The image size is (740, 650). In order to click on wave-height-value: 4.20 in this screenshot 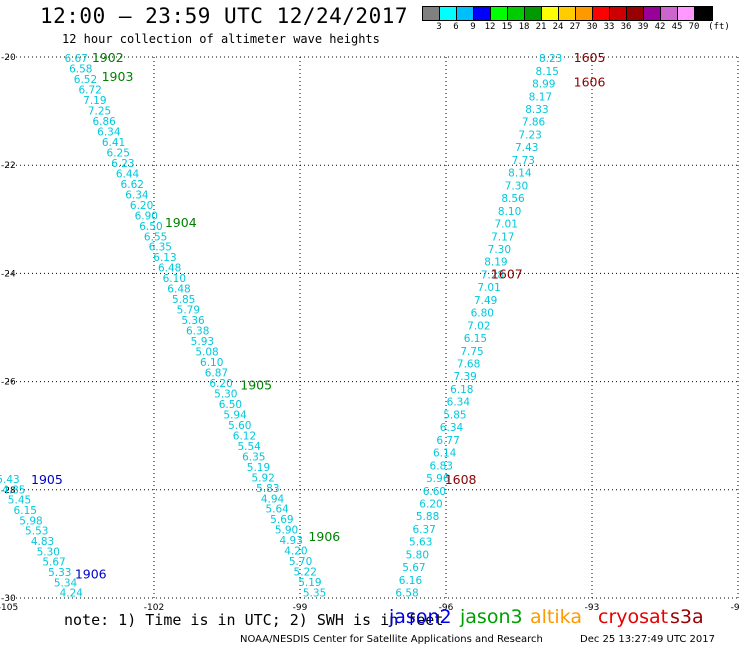, I will do `click(295, 552)`.